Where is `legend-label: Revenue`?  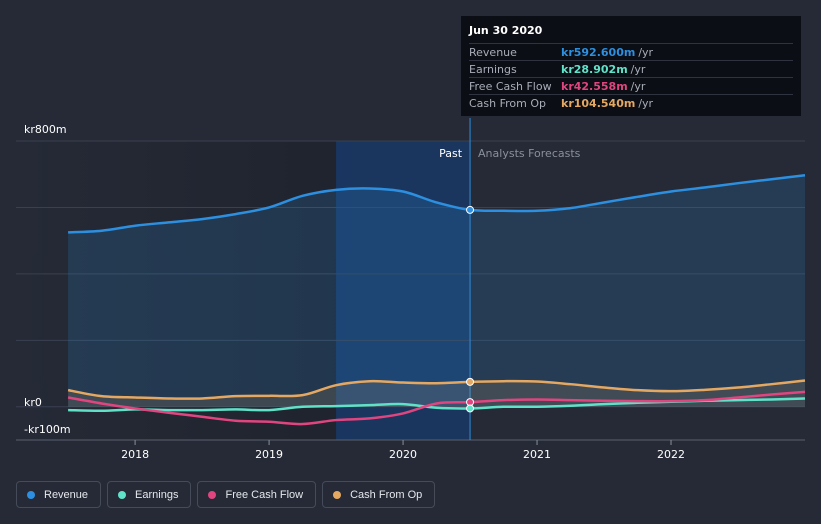
legend-label: Revenue is located at coordinates (66, 494).